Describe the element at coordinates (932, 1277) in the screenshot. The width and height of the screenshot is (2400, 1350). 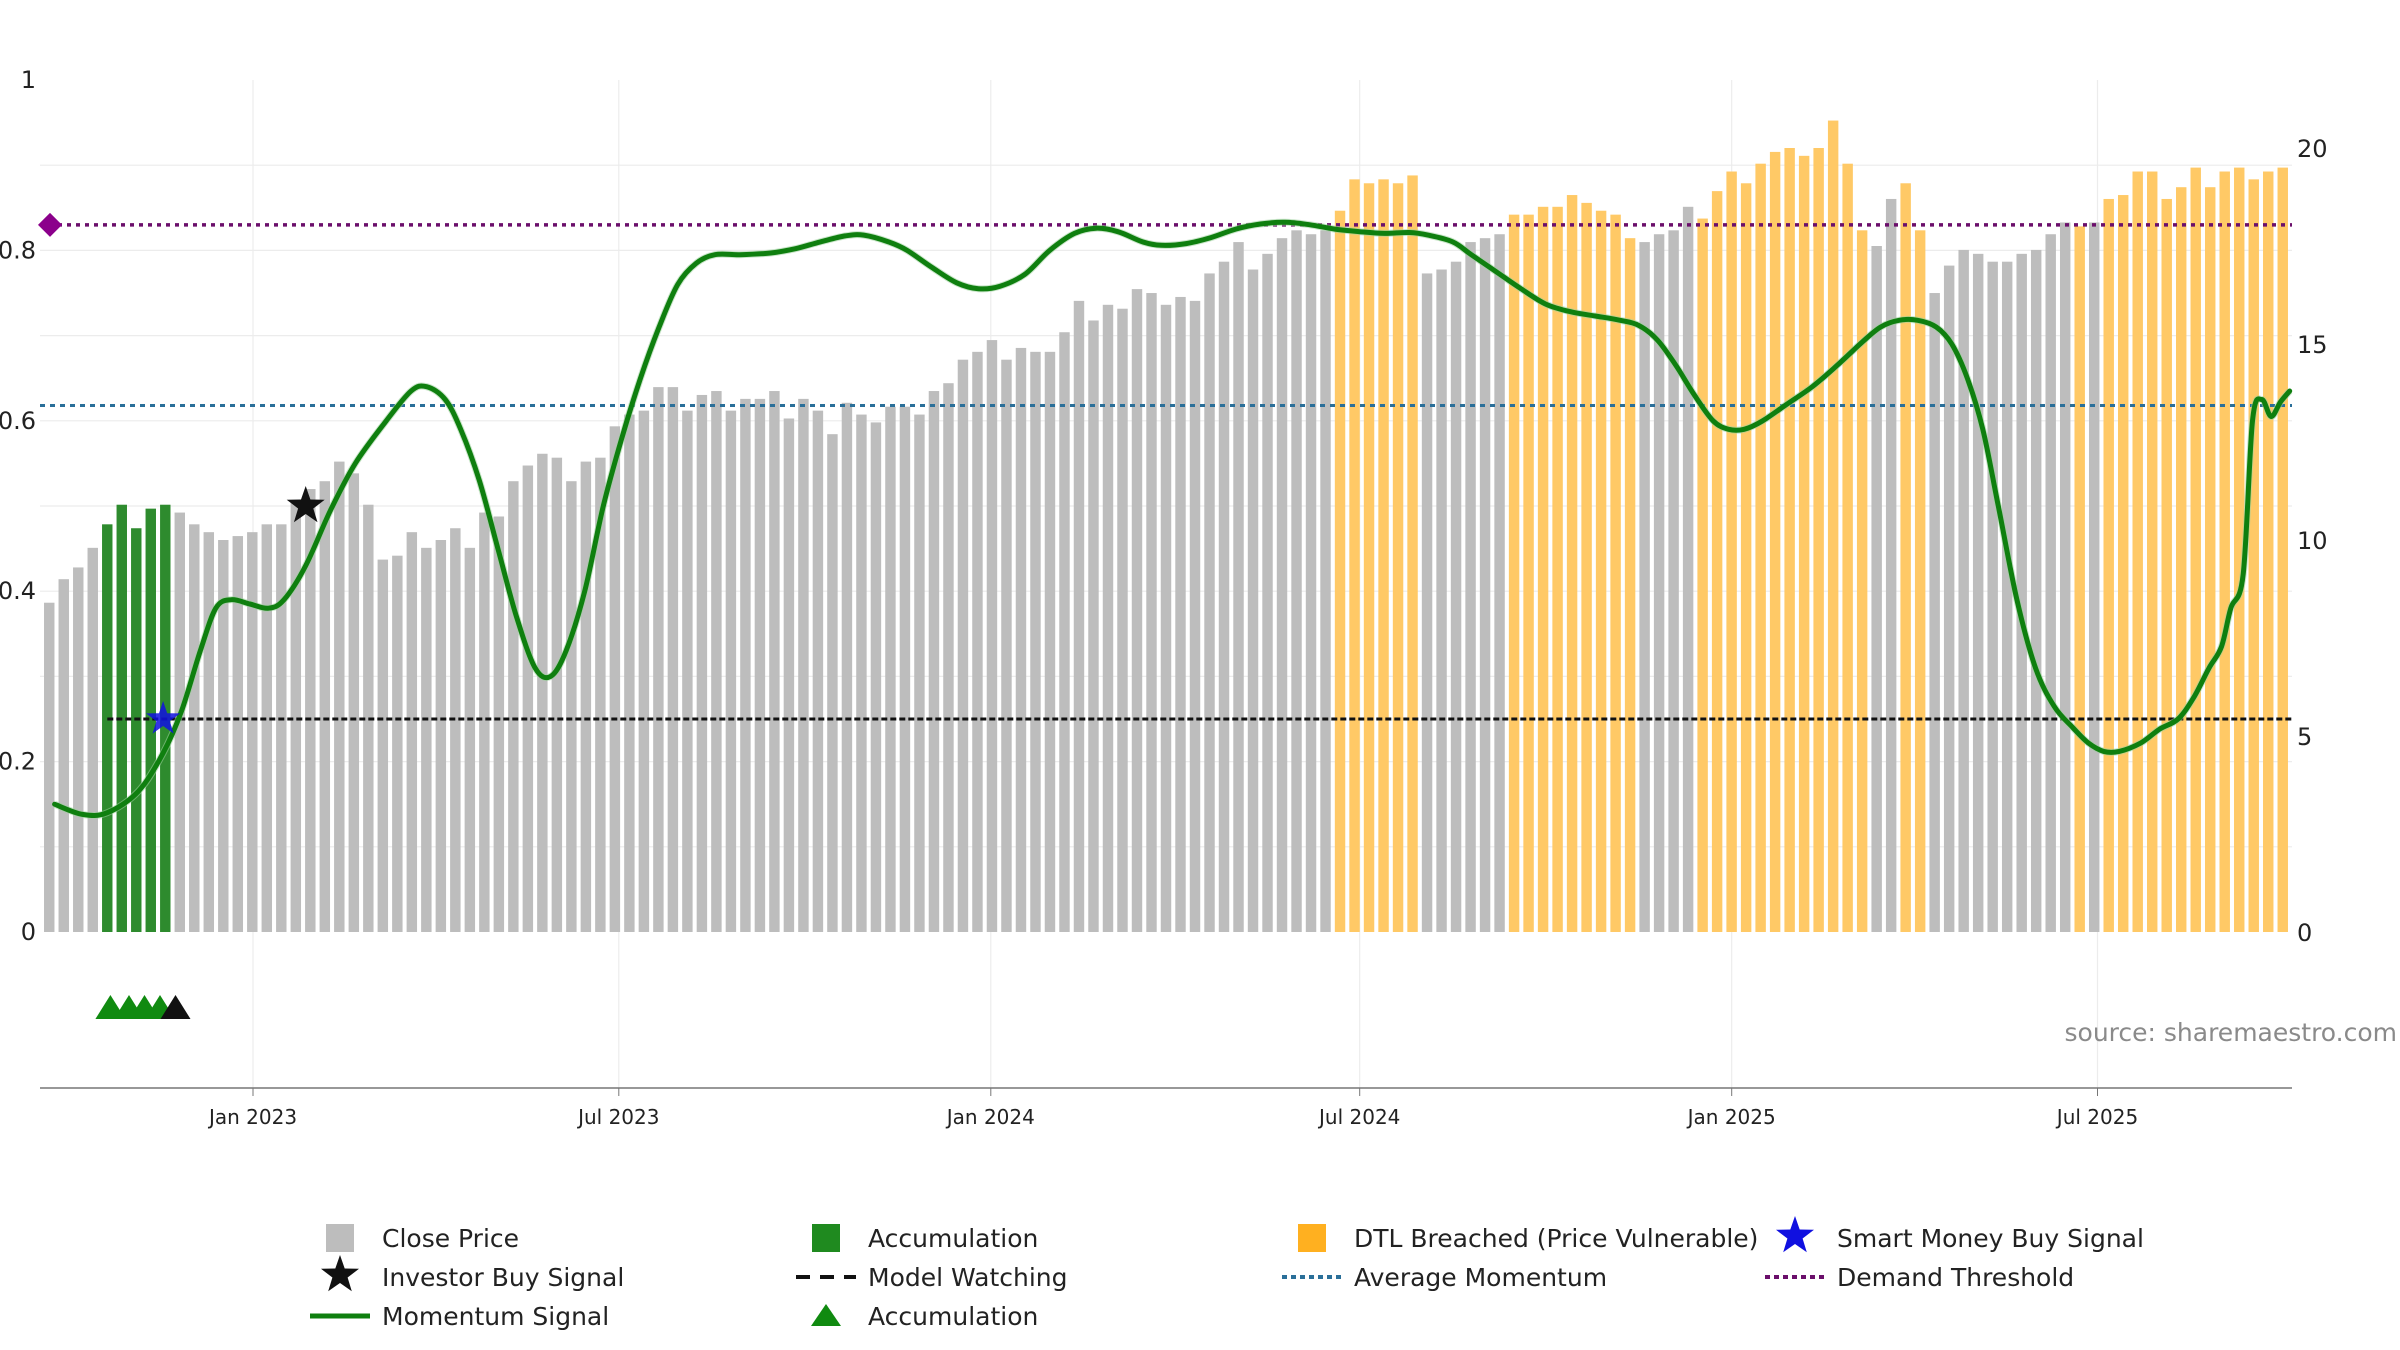
I see `legend-item-model_watching: Model Watching` at that location.